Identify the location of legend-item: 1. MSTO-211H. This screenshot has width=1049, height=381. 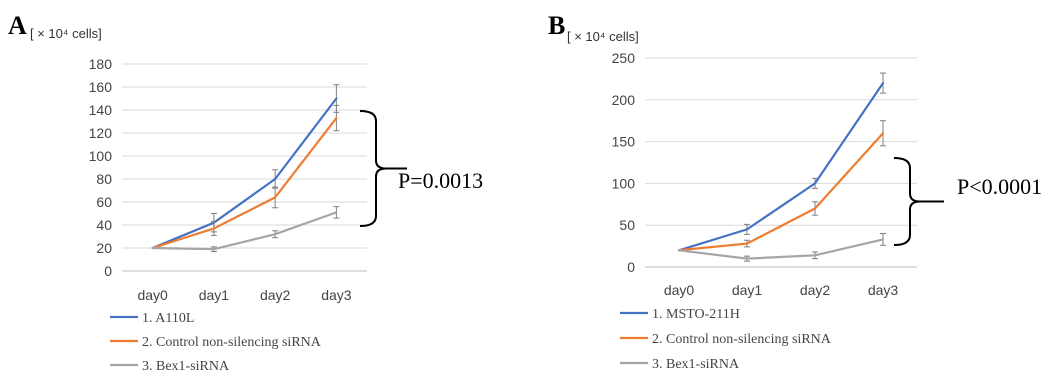
(680, 314).